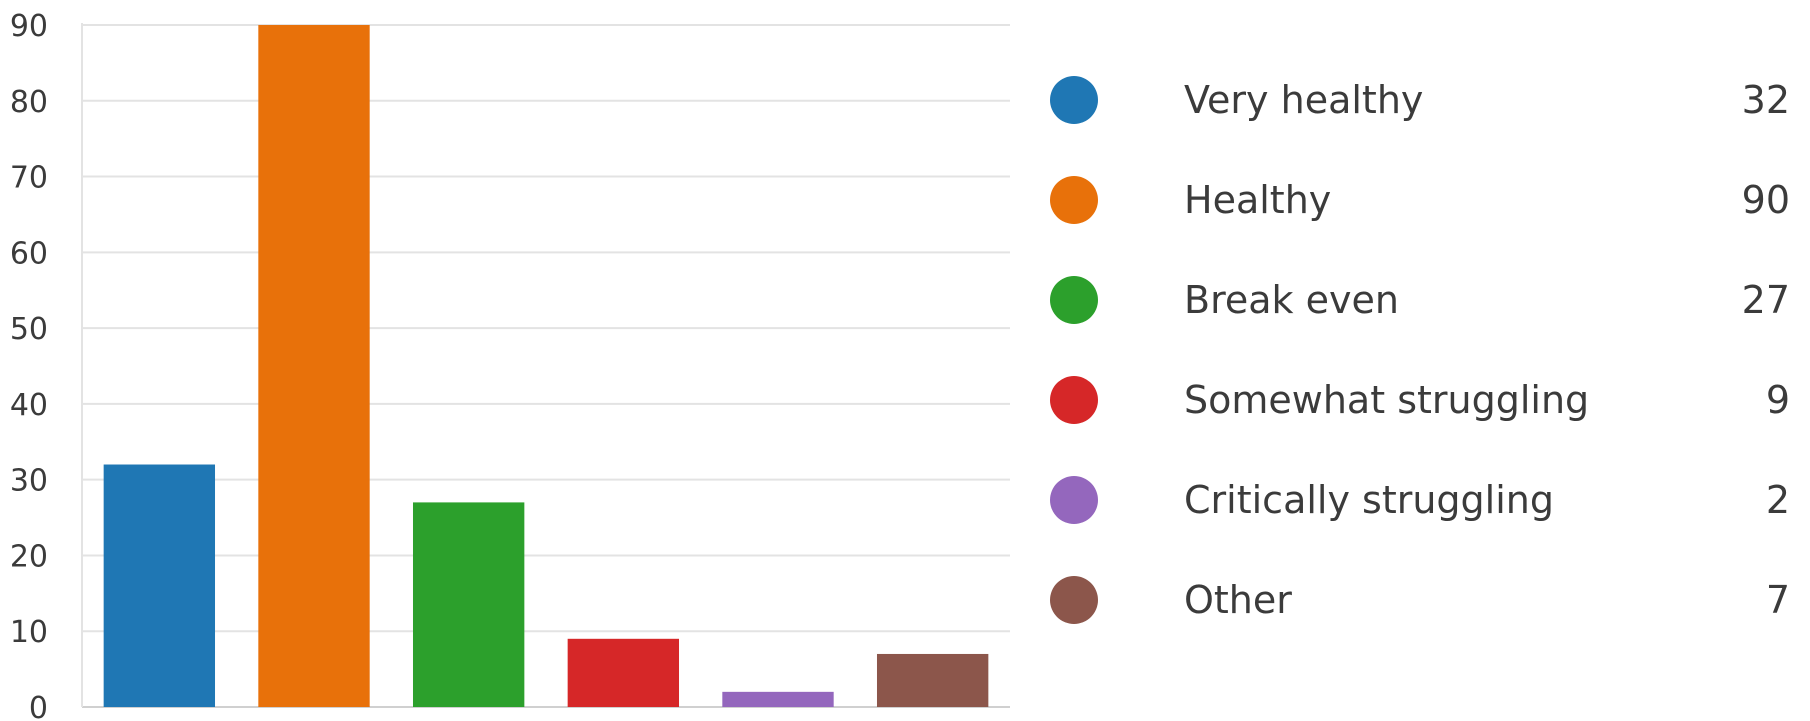 This screenshot has height=721, width=1810. What do you see at coordinates (314, 366) in the screenshot?
I see `bar-healthy` at bounding box center [314, 366].